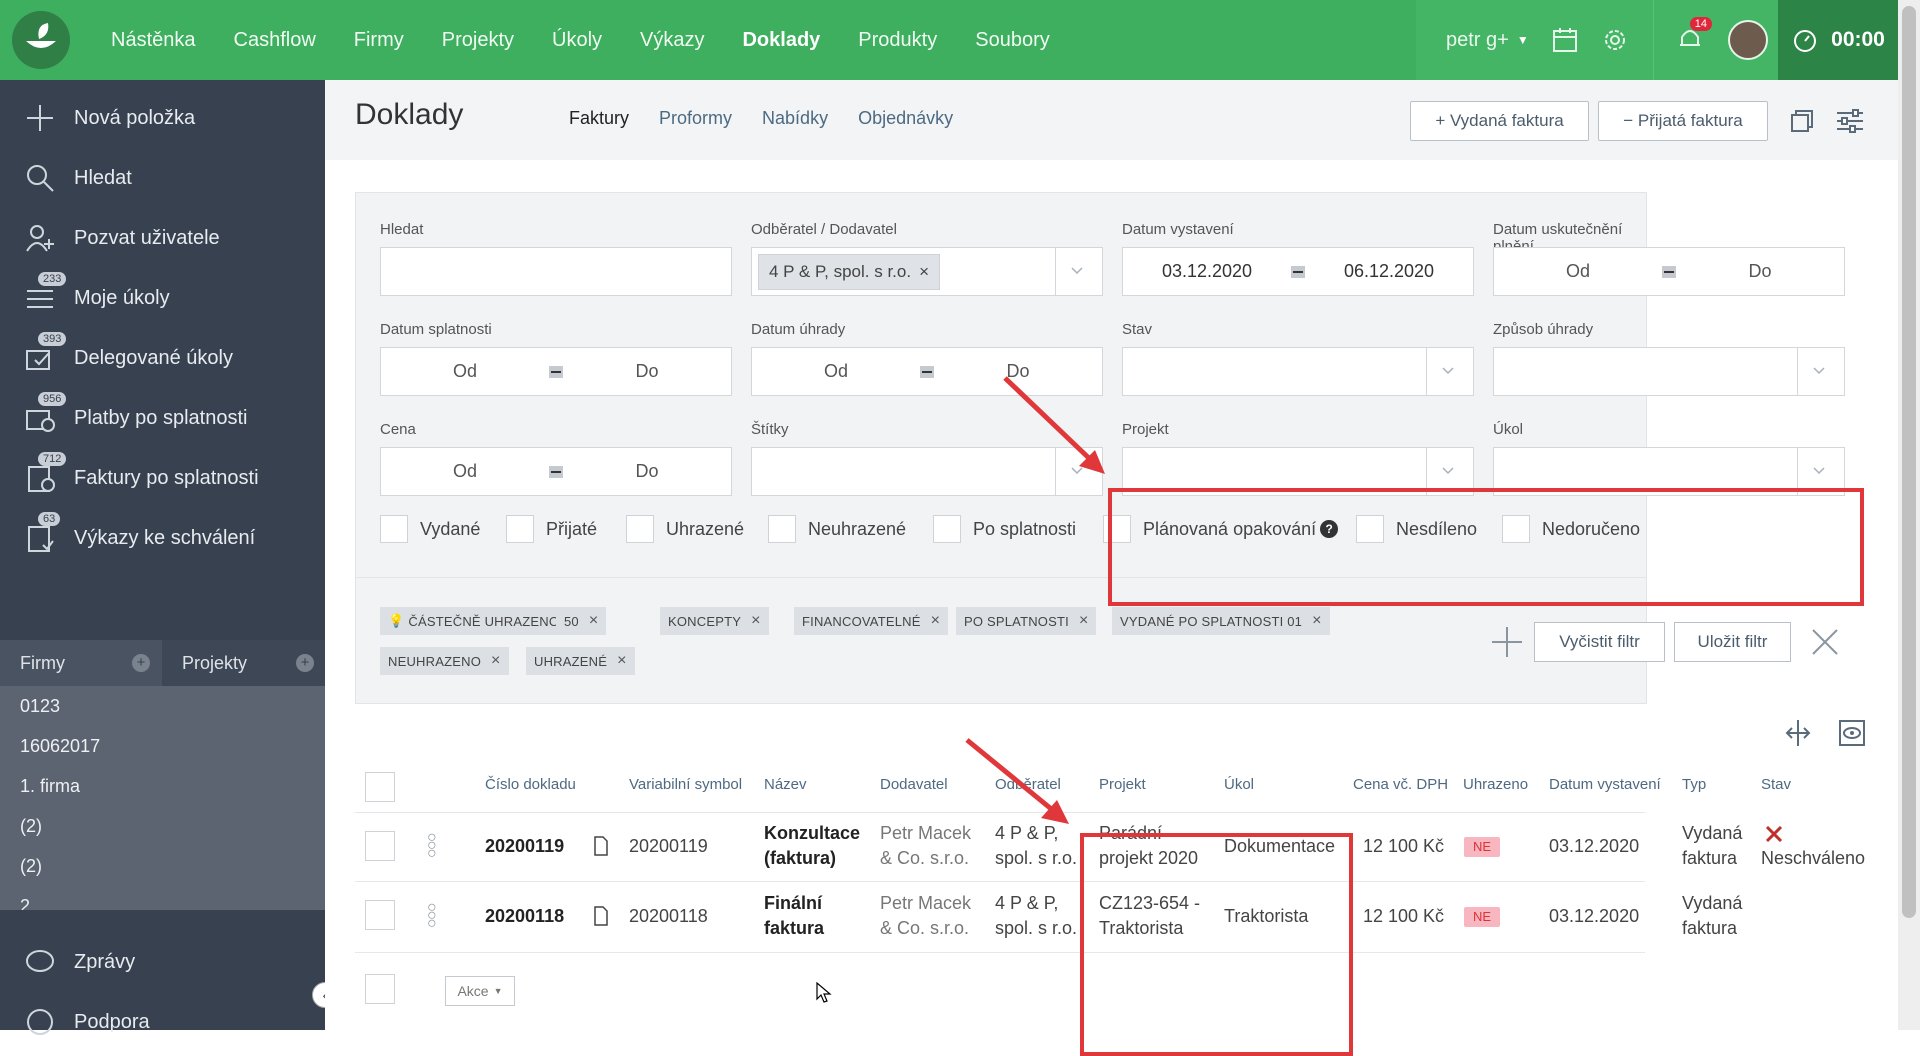 The height and width of the screenshot is (1056, 1920). What do you see at coordinates (1028, 784) in the screenshot?
I see `column-header-customer: Odběratel` at bounding box center [1028, 784].